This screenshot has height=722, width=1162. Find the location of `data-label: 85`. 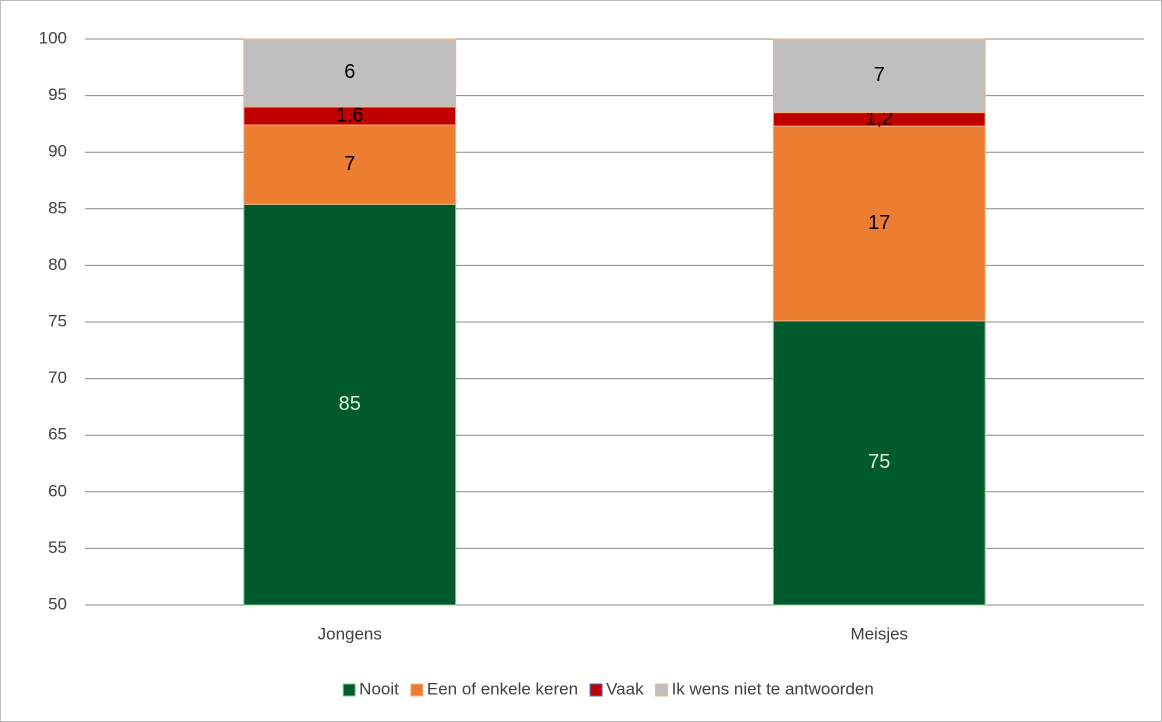

data-label: 85 is located at coordinates (350, 404).